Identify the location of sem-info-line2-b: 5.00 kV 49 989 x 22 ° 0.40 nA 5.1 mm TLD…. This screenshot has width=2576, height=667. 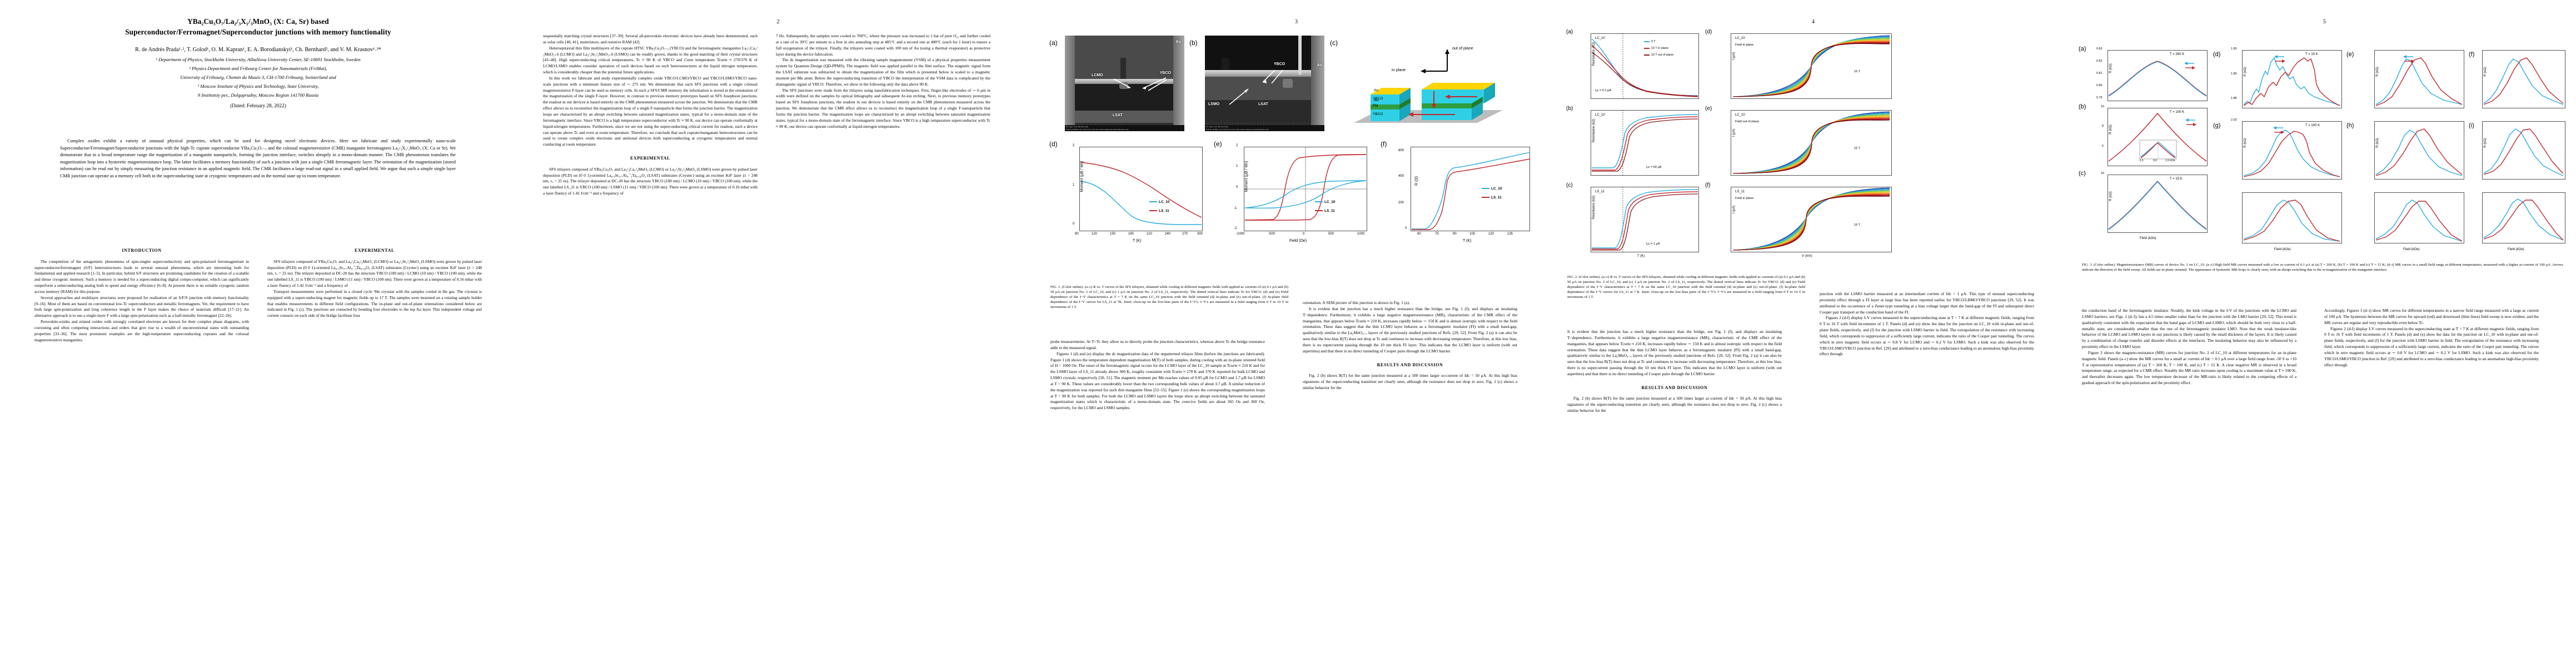
(1237, 129).